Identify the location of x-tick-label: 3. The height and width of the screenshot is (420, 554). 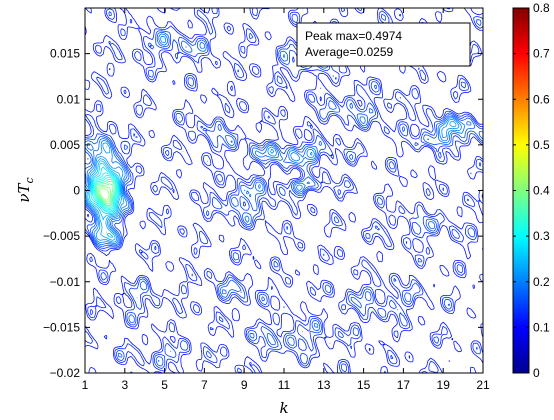
(124, 385).